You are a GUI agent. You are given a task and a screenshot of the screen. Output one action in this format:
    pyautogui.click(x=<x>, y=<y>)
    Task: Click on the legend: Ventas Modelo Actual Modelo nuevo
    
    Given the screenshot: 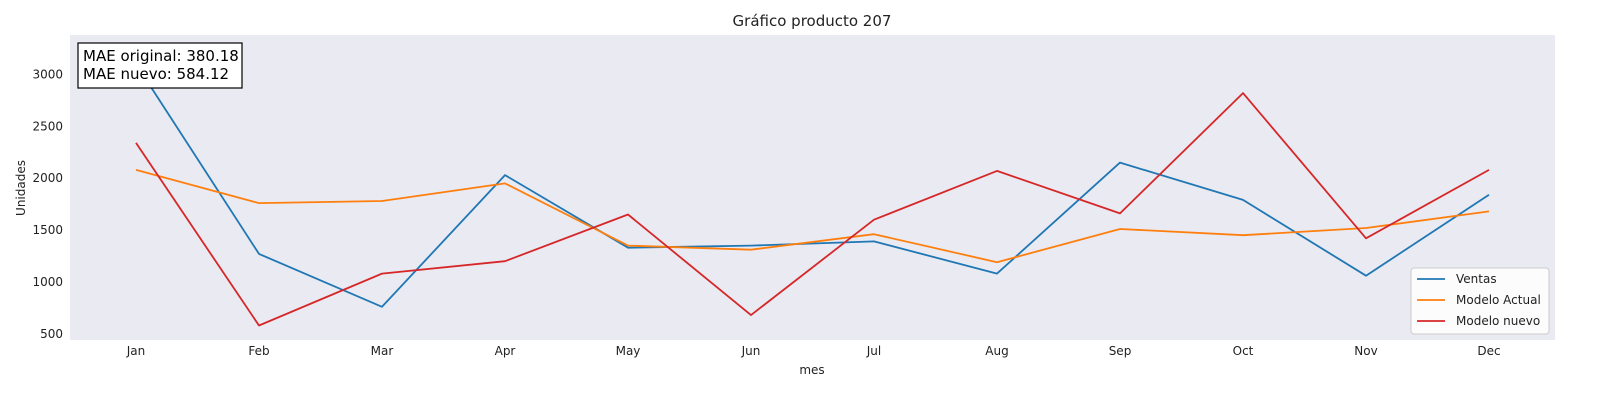 What is the action you would take?
    pyautogui.click(x=1480, y=301)
    